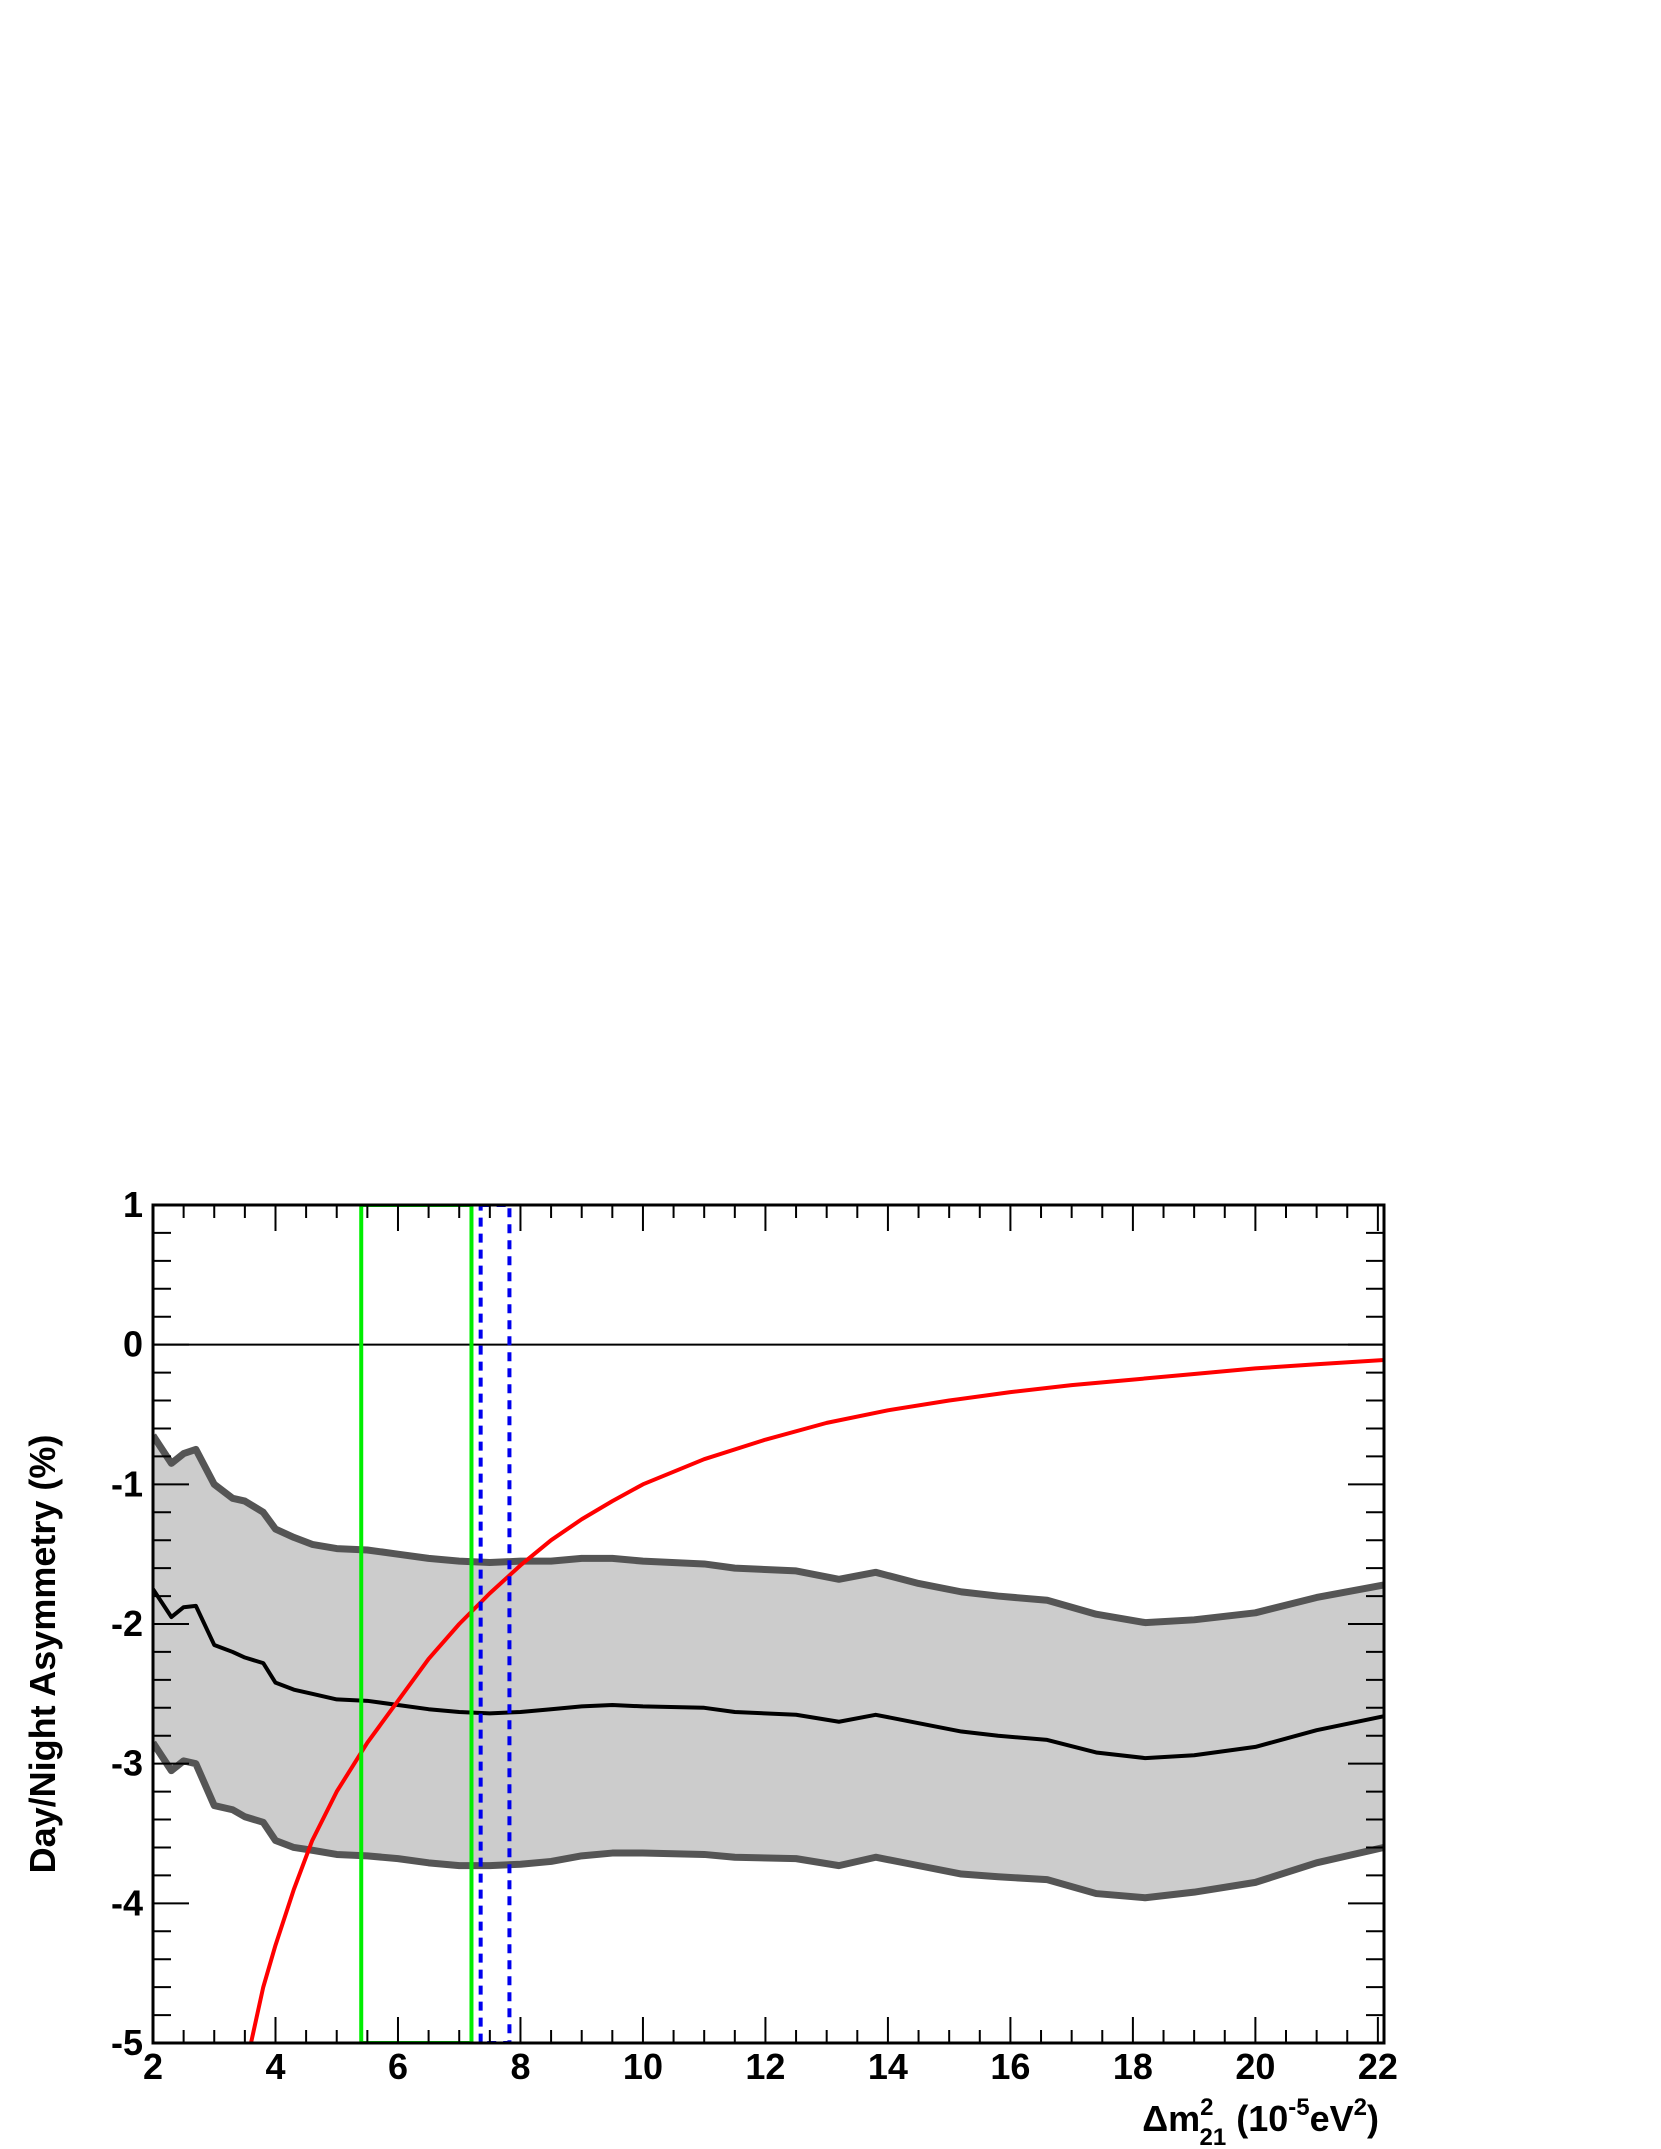  I want to click on x-tick-label: 16, so click(1010, 2066).